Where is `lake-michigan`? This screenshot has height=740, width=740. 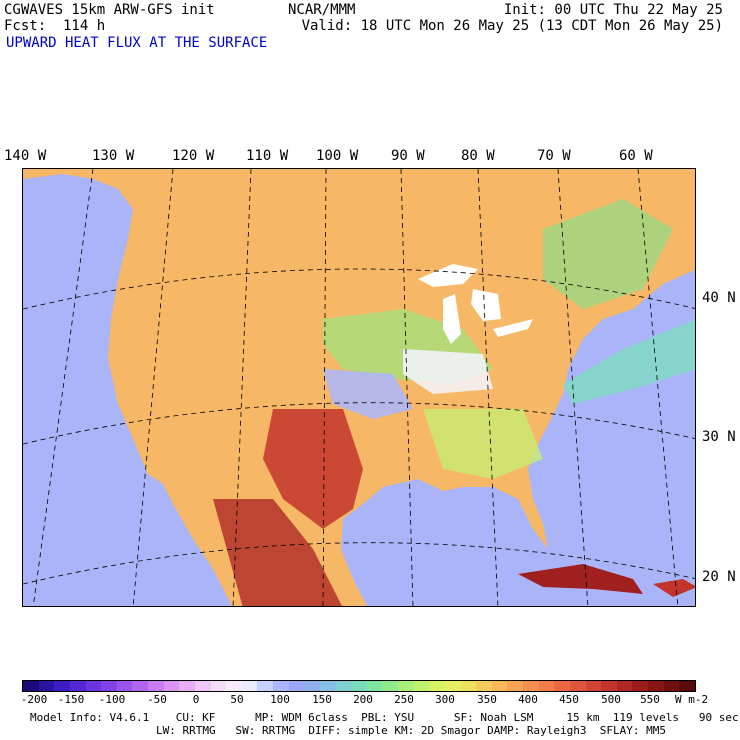
lake-michigan is located at coordinates (452, 319).